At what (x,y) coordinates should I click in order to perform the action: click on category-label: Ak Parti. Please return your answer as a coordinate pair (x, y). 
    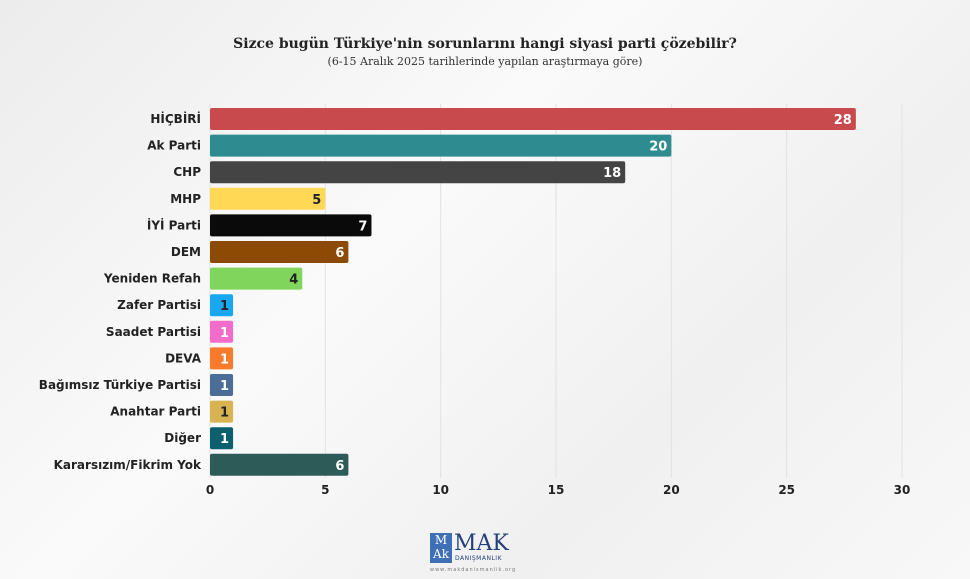
    Looking at the image, I should click on (174, 146).